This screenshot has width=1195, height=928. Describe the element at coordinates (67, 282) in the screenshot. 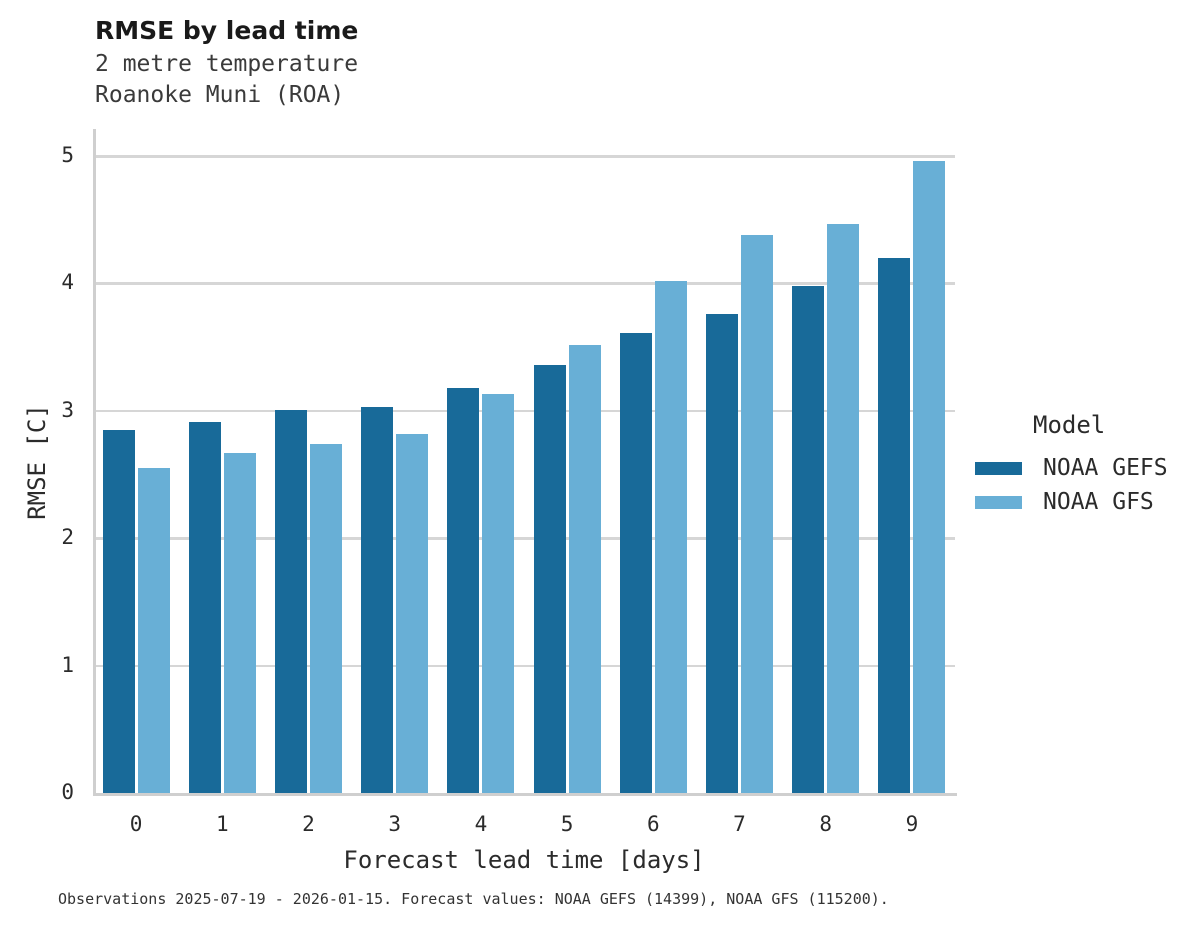

I see `y-tick-label-4: 4` at that location.